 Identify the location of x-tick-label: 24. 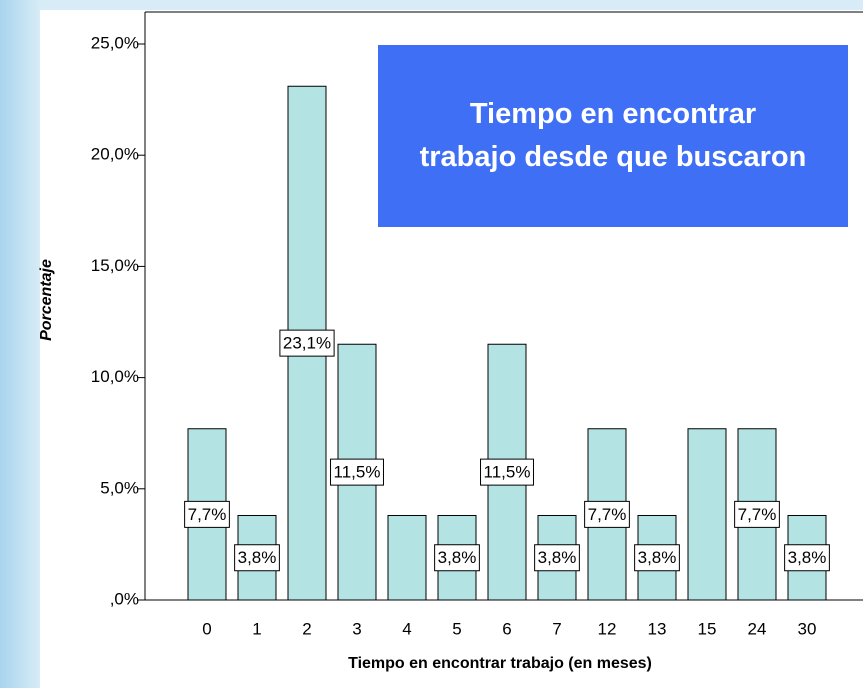
(757, 628).